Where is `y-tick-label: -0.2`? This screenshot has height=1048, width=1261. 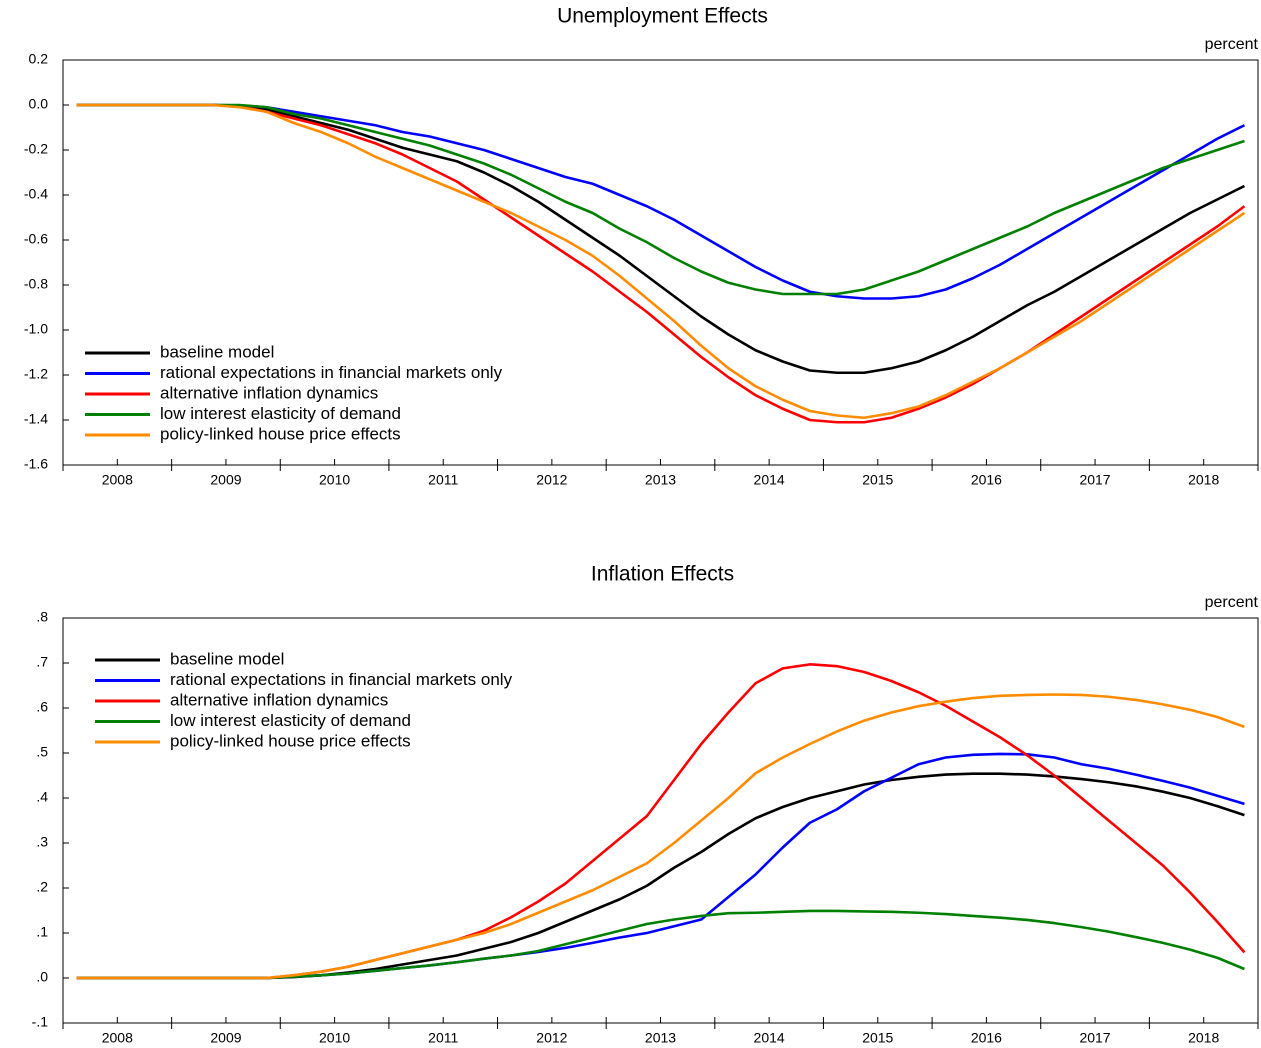 y-tick-label: -0.2 is located at coordinates (36, 149).